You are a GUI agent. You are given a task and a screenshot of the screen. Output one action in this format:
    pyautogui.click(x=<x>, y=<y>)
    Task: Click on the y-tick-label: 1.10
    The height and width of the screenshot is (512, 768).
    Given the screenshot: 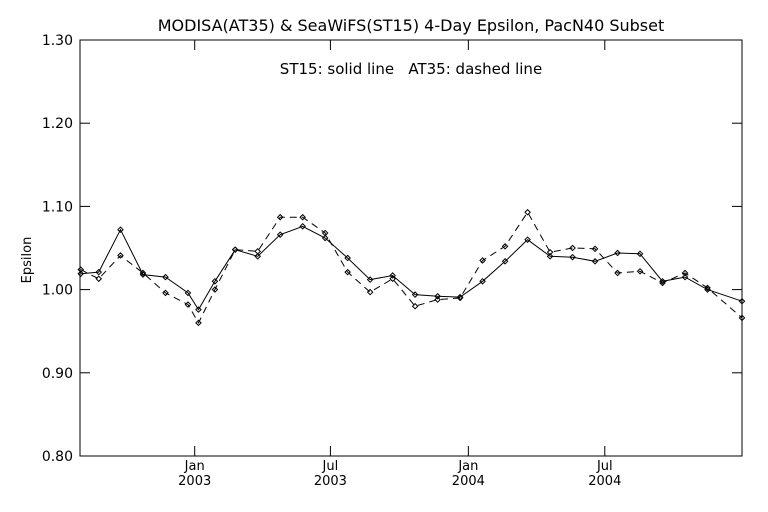 What is the action you would take?
    pyautogui.click(x=57, y=207)
    